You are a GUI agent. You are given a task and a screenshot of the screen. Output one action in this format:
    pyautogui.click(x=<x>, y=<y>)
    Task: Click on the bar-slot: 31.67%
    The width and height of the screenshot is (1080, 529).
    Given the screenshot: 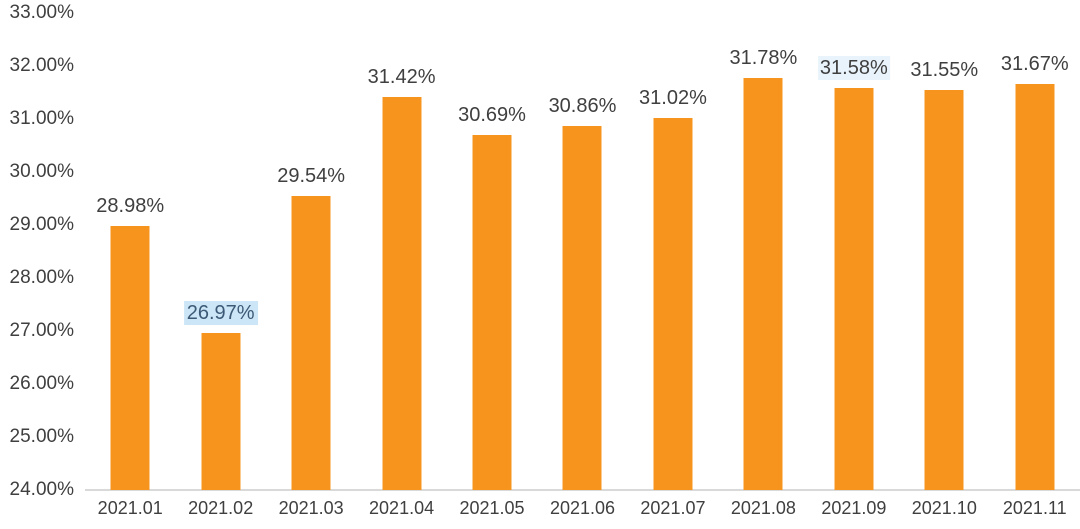 What is the action you would take?
    pyautogui.click(x=1035, y=251)
    